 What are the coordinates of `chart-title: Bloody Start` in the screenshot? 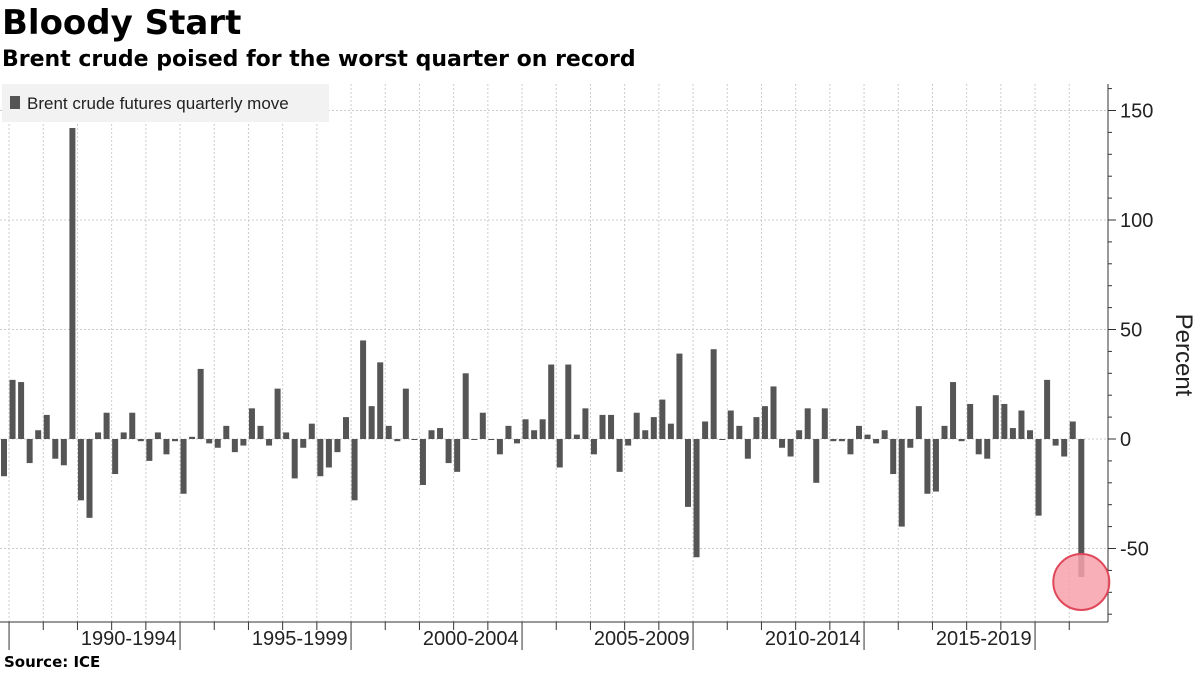 It's located at (122, 23).